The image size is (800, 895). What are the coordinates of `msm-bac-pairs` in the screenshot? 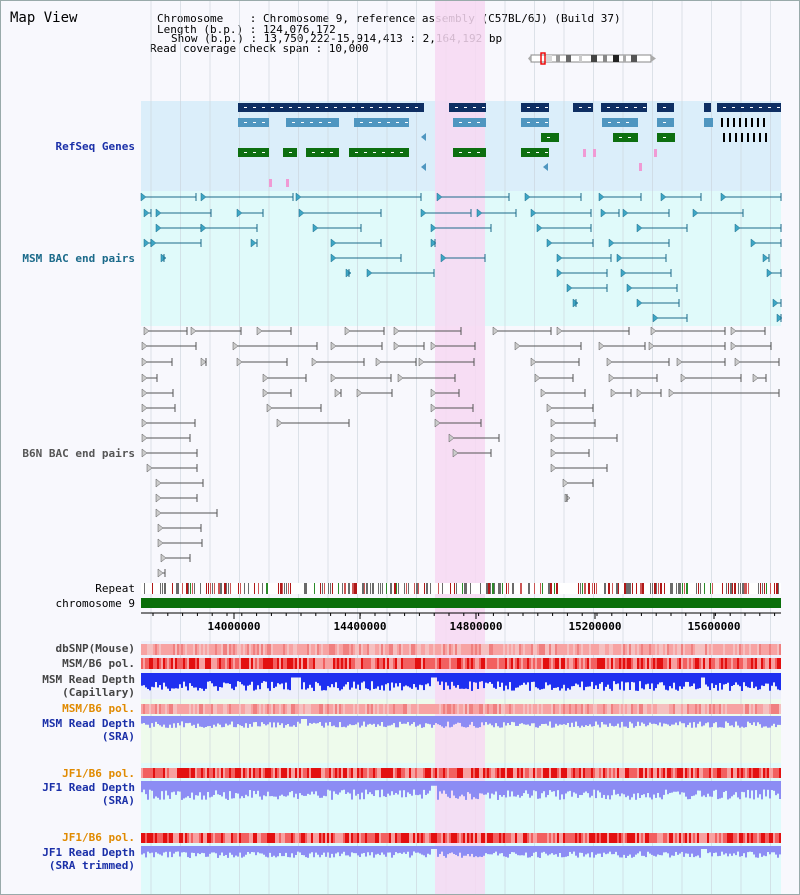 It's located at (461, 257).